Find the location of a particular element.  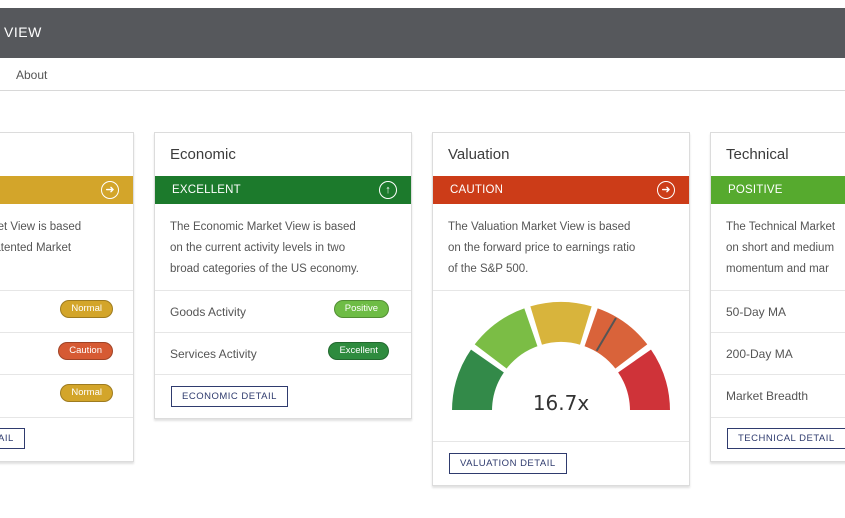

app-header: VIEW is located at coordinates (422, 33).